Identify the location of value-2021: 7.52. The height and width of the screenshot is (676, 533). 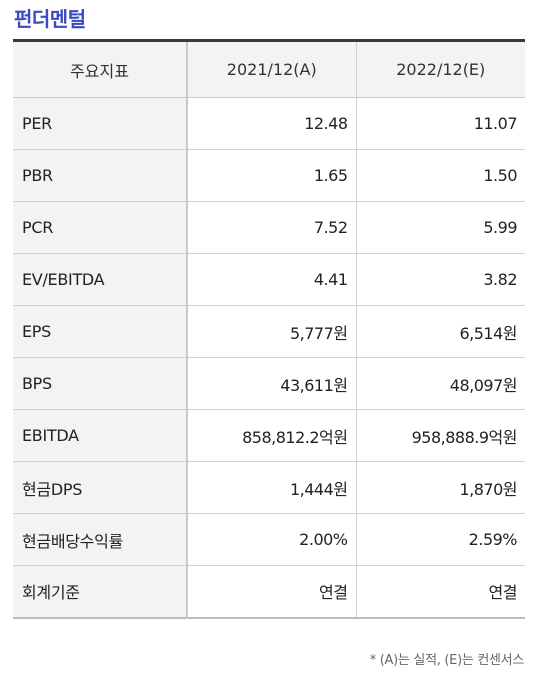
(272, 227).